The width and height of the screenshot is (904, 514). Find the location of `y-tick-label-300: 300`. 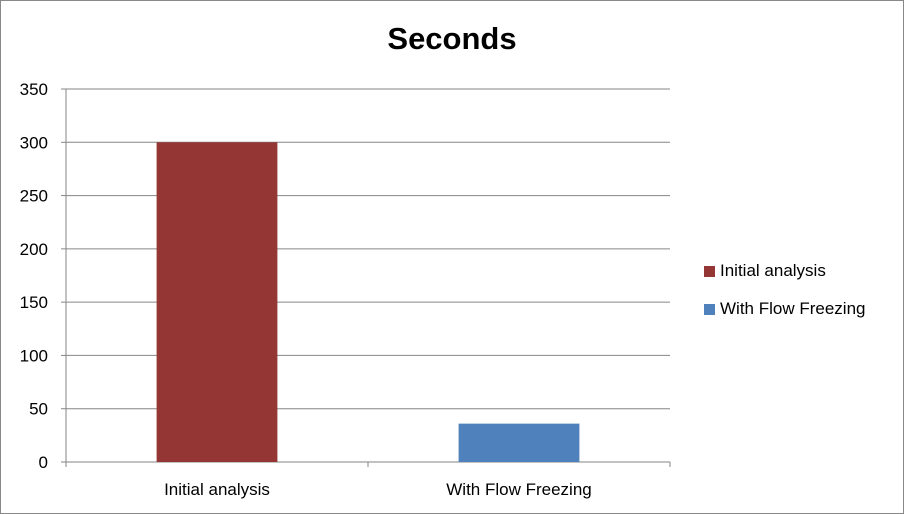

y-tick-label-300: 300 is located at coordinates (34, 142).